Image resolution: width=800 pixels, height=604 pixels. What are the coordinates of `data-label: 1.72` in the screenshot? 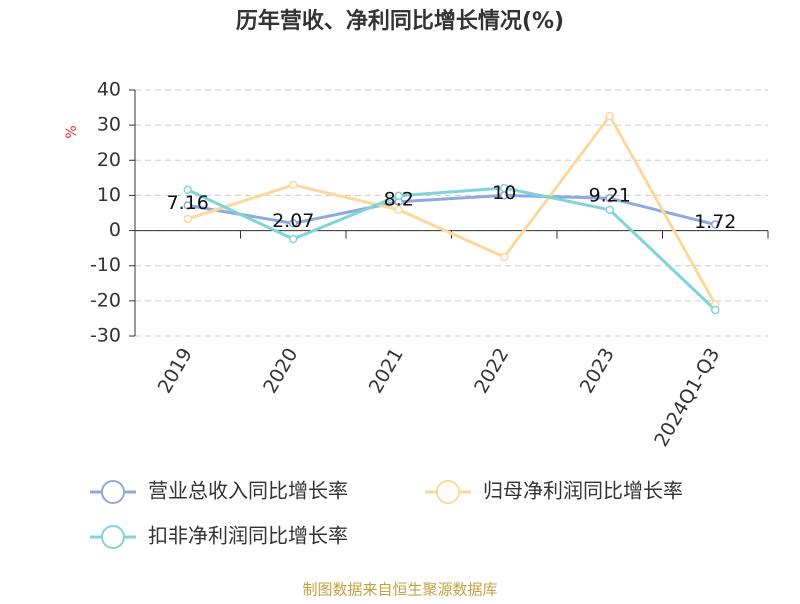 It's located at (715, 222).